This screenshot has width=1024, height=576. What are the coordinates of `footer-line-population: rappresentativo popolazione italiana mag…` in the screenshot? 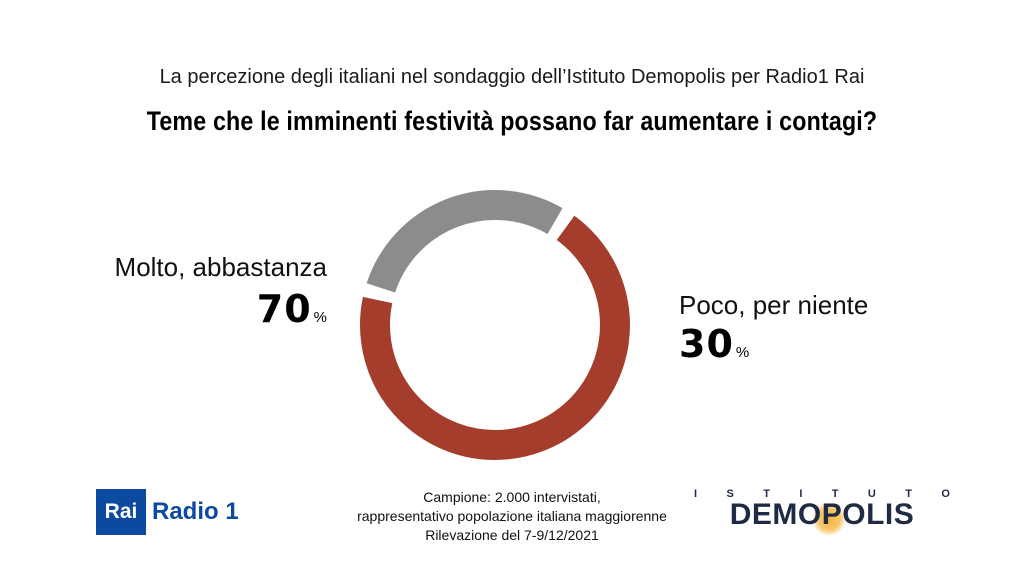 It's located at (512, 516).